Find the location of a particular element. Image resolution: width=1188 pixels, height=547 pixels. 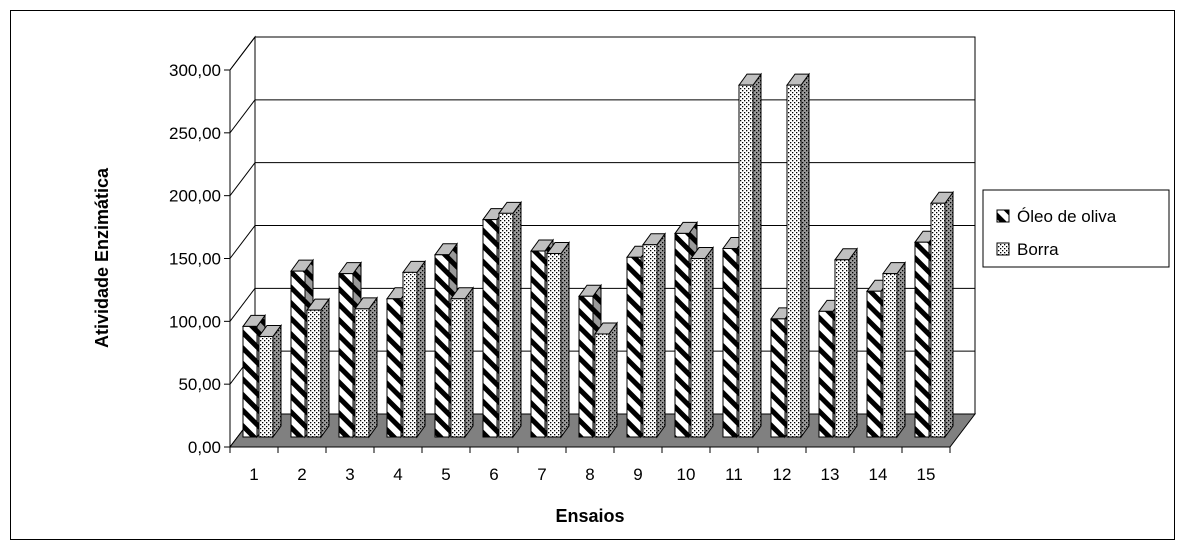

legend-swatch-oleo is located at coordinates (1003, 216).